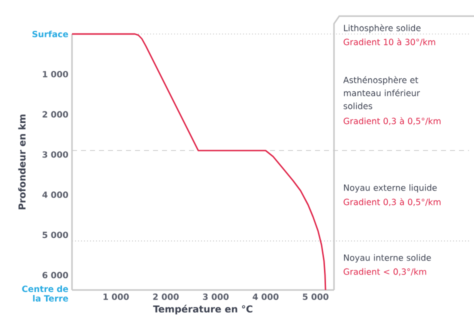 Image resolution: width=474 pixels, height=336 pixels. Describe the element at coordinates (55, 275) in the screenshot. I see `y-tick-label: 6 000` at that location.